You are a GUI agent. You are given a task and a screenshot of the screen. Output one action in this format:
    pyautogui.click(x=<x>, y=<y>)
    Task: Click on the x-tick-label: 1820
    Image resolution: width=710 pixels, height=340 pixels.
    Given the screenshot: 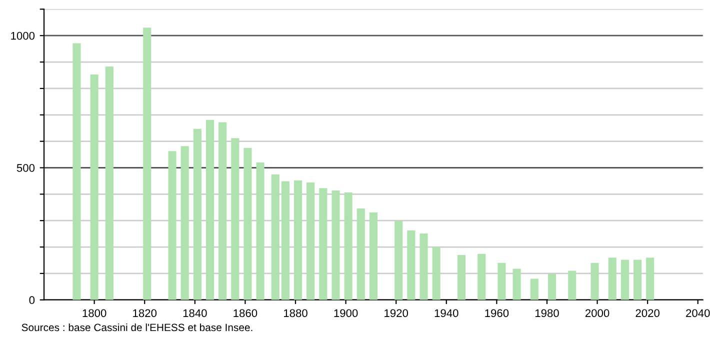 What is the action you would take?
    pyautogui.click(x=145, y=313)
    